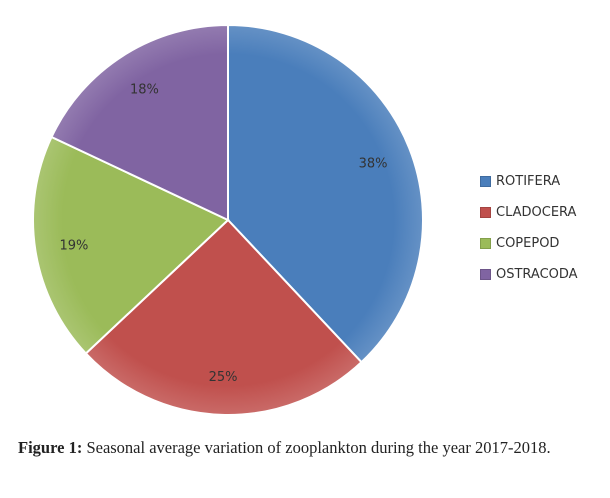 Image resolution: width=610 pixels, height=498 pixels. What do you see at coordinates (131, 245) in the screenshot?
I see `pie-slice-copepod` at bounding box center [131, 245].